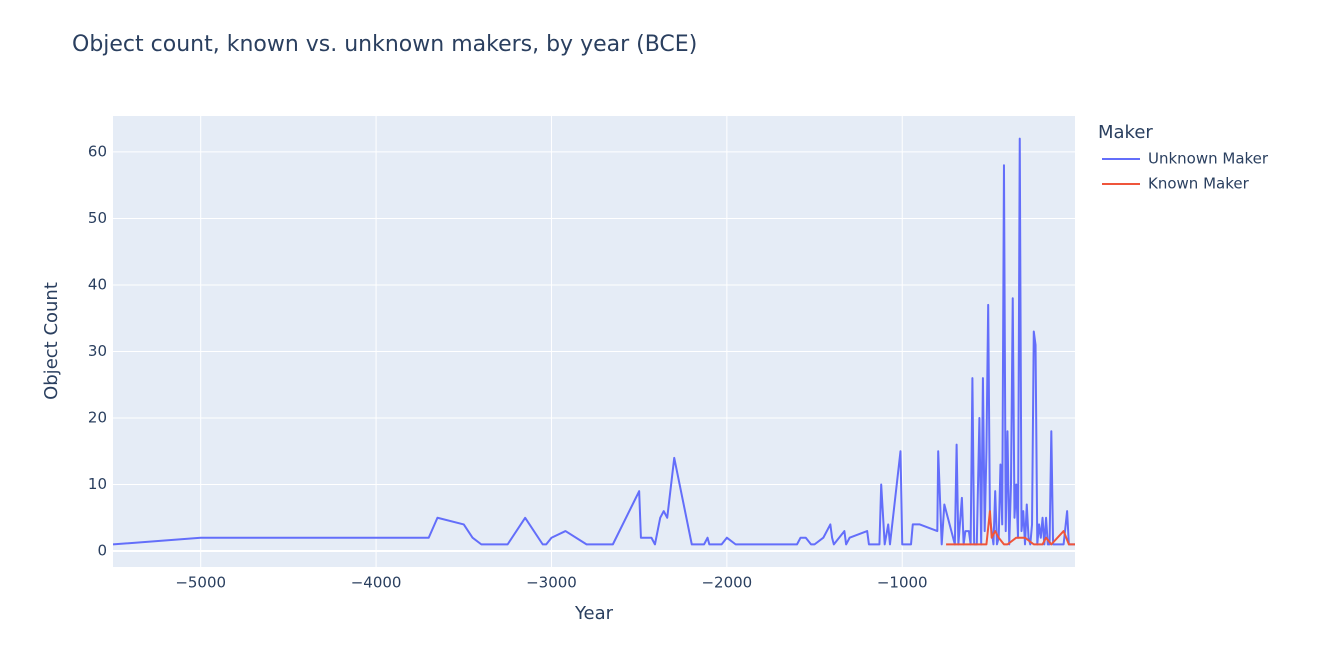  Describe the element at coordinates (97, 351) in the screenshot. I see `y-tick-label: 30` at that location.